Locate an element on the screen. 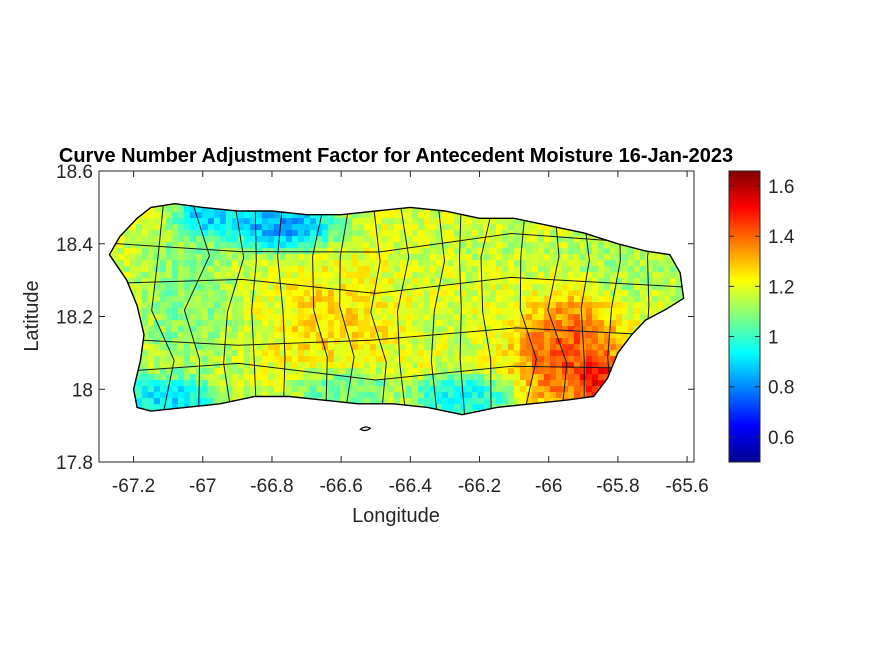 The height and width of the screenshot is (656, 875). y-tick-label: 18.6 is located at coordinates (74, 172).